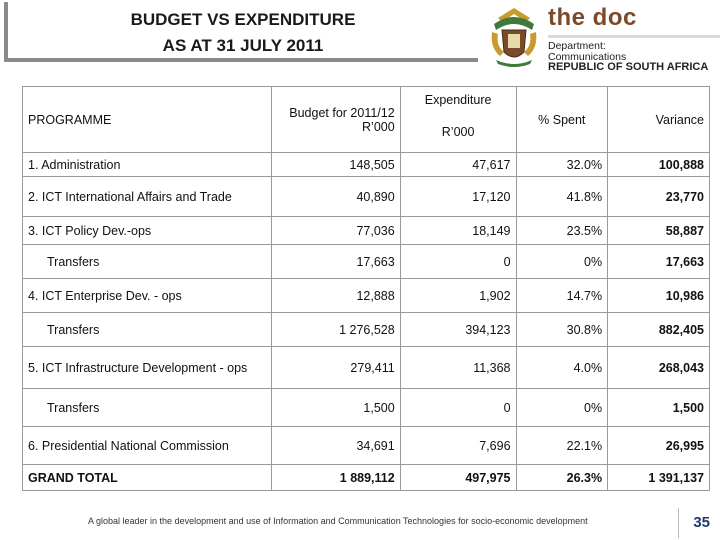 This screenshot has width=720, height=540. Describe the element at coordinates (243, 45) in the screenshot. I see `title-line-2: AS AT 31 JULY 2011` at that location.